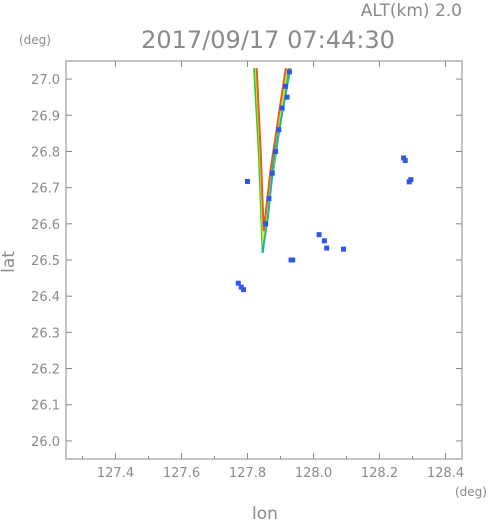 This screenshot has width=491, height=521. Describe the element at coordinates (181, 473) in the screenshot. I see `x-tick-label: 127.6` at that location.